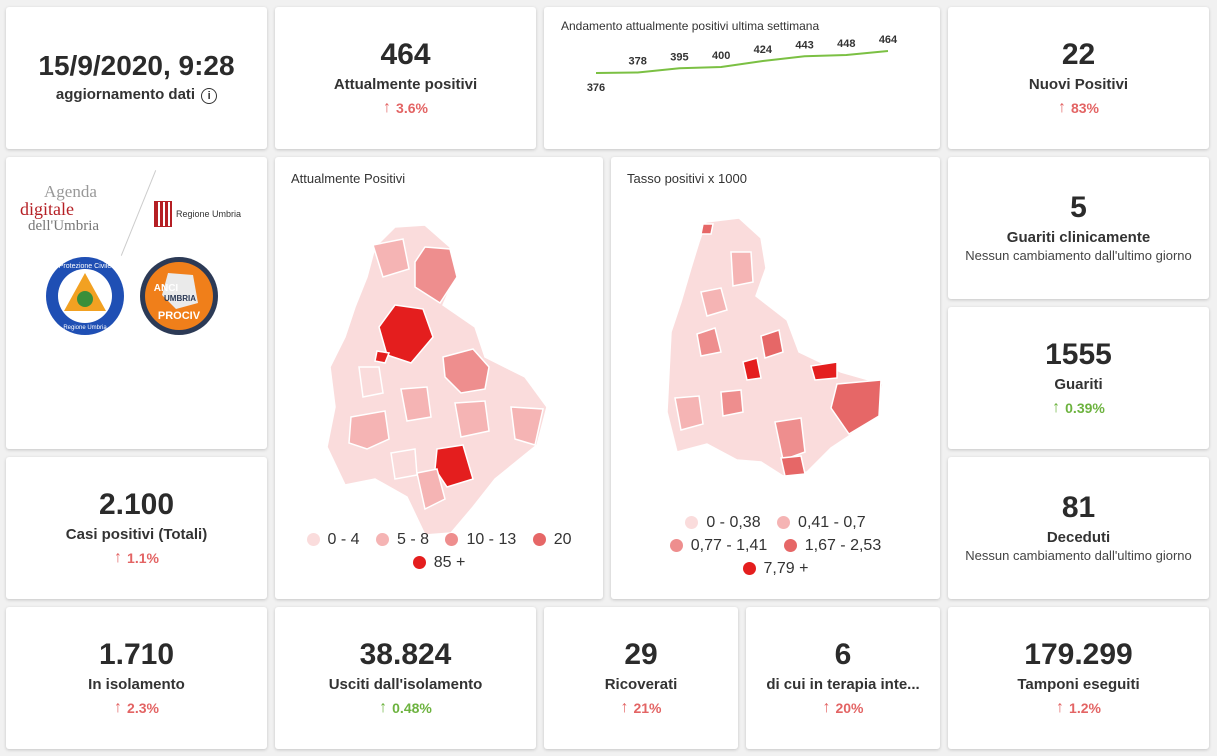 Image resolution: width=1217 pixels, height=756 pixels. I want to click on guariti-card: 1555 Guariti ↑ 0.39%, so click(1078, 378).